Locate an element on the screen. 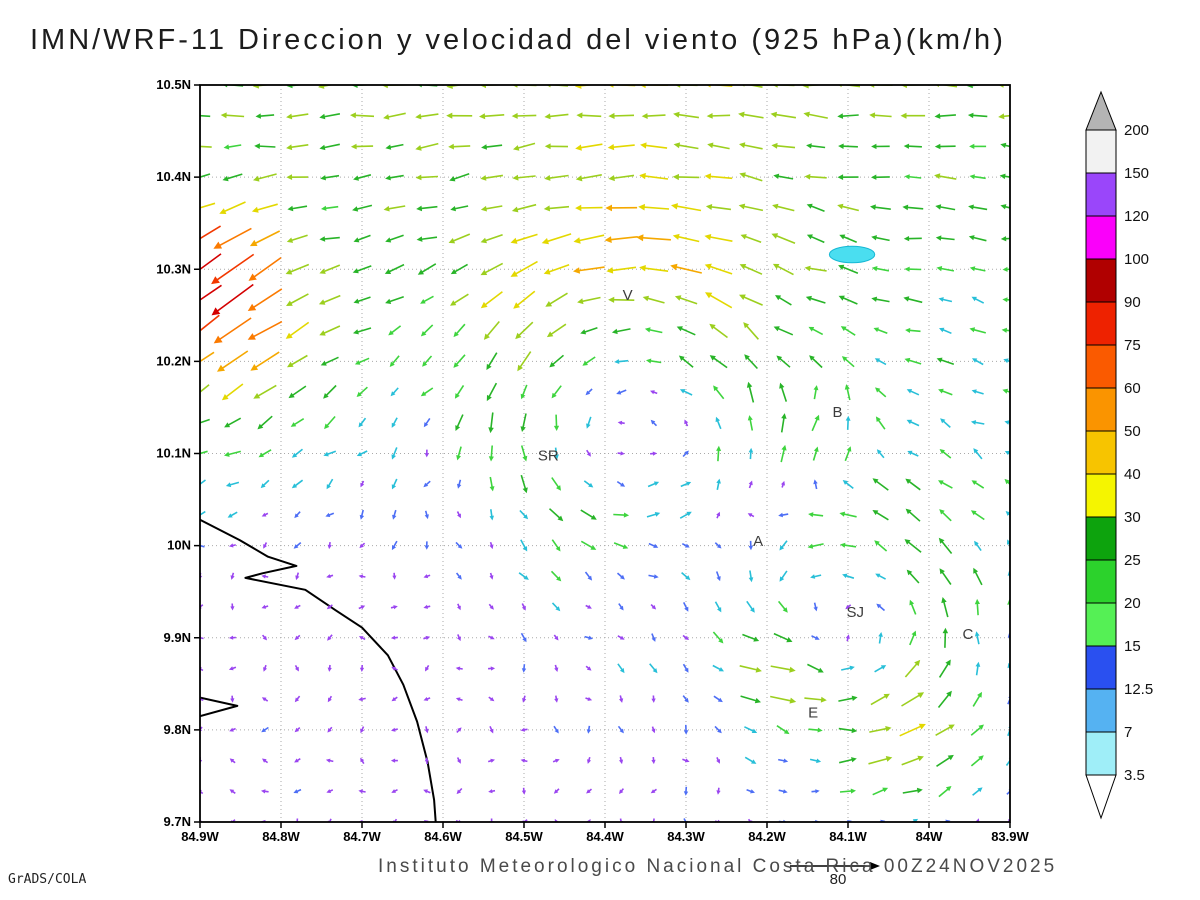 The image size is (1200, 900). colorbar-tick-label: 7 is located at coordinates (1128, 732).